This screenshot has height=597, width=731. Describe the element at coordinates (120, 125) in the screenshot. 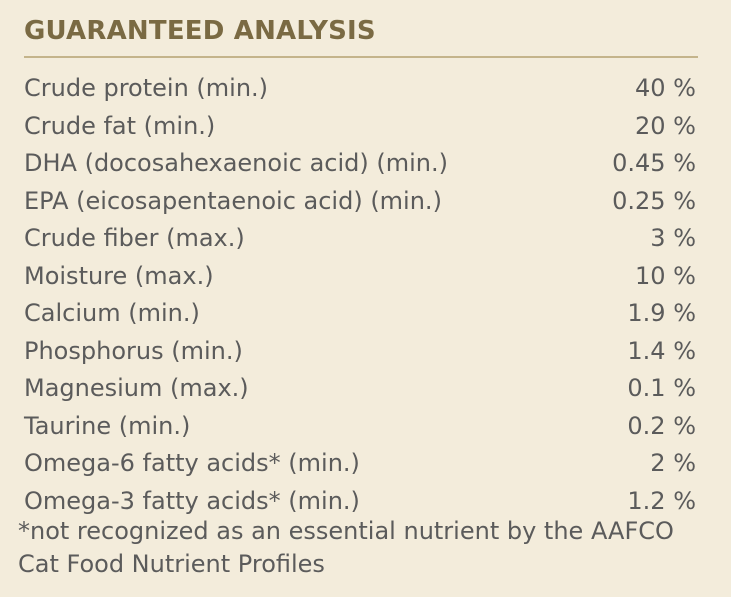

I see `nutrient-label: Crude fat (min.)` at that location.